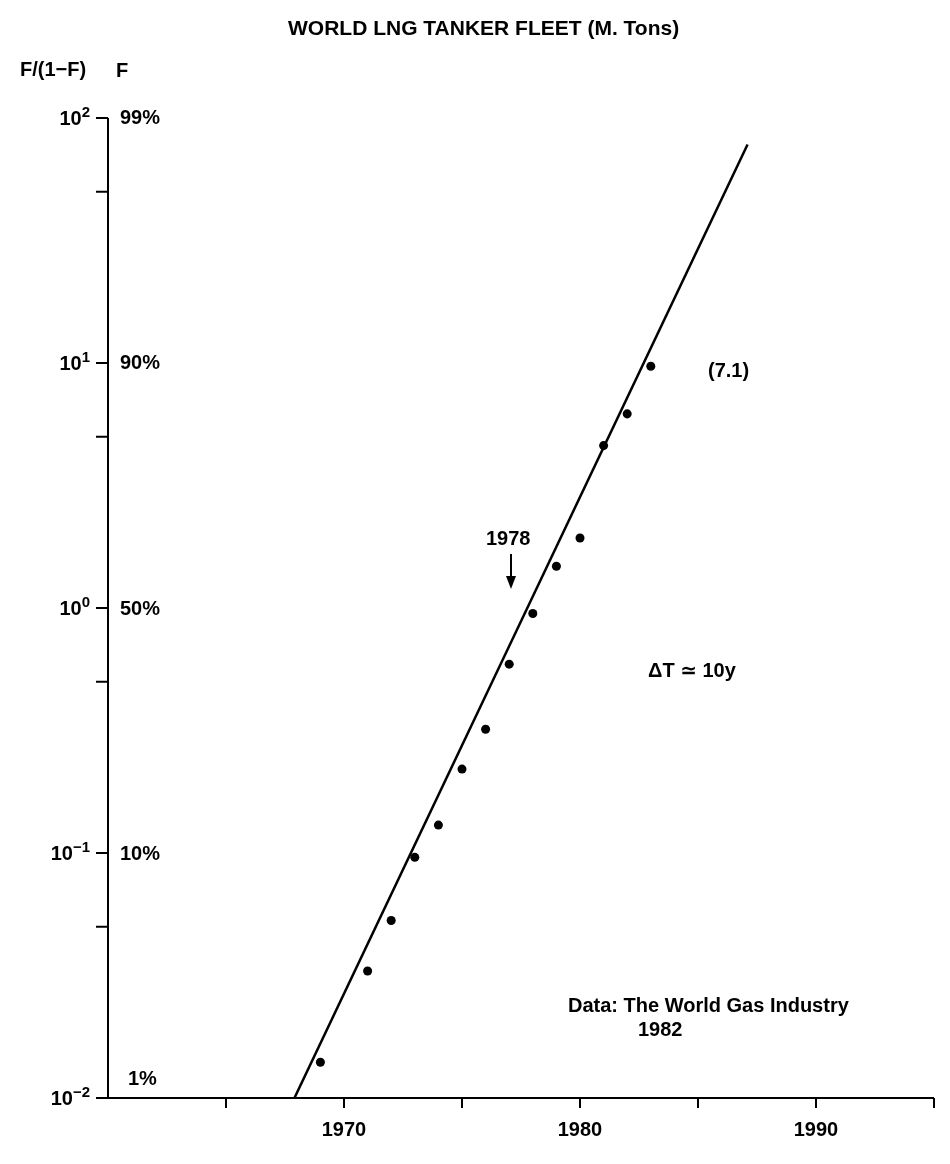  I want to click on y-tick-label: 10$^{2}$, so click(74, 115).